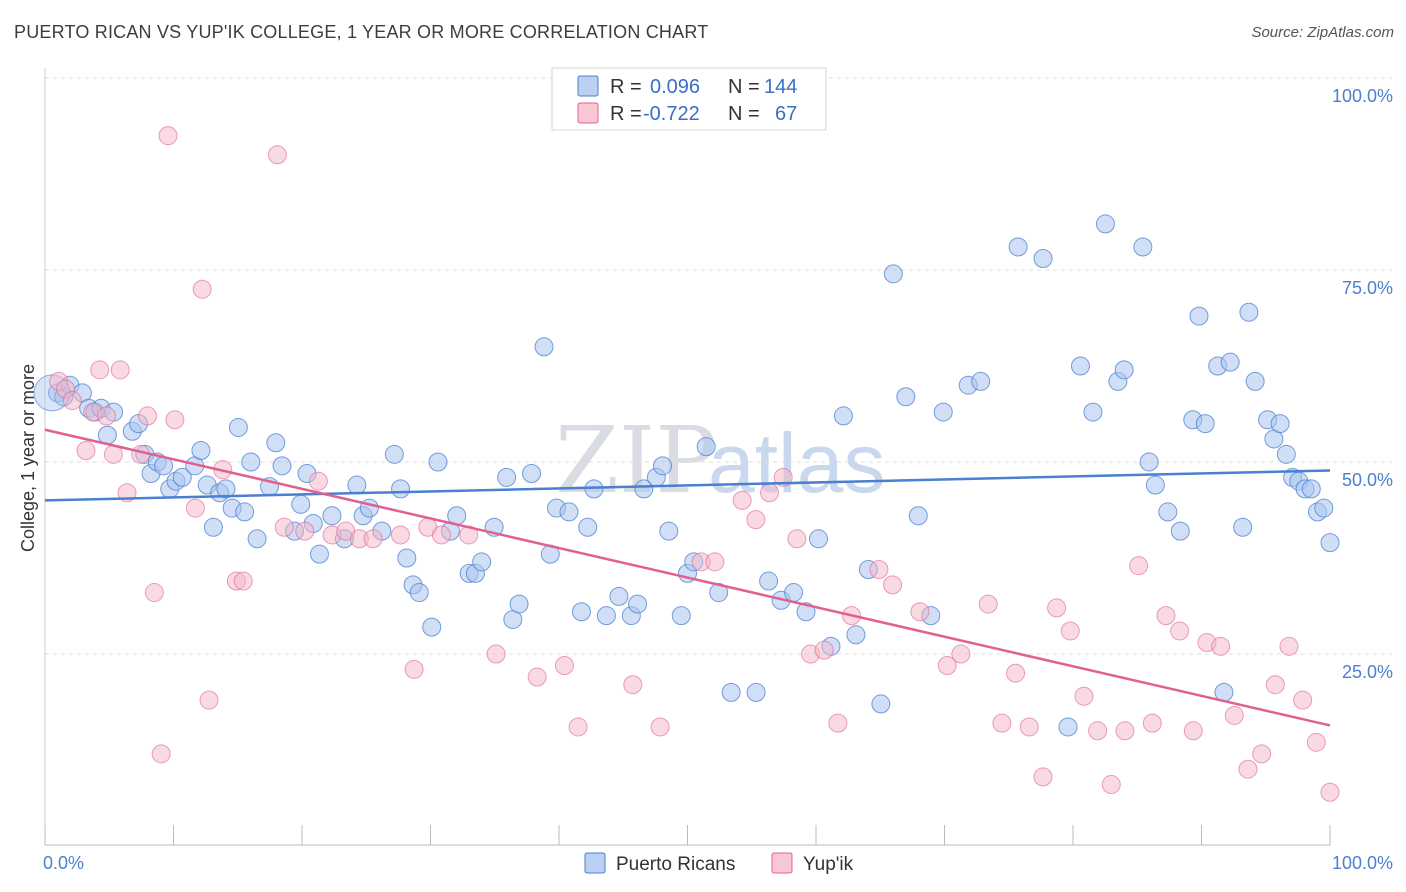 The width and height of the screenshot is (1406, 892). I want to click on legend-n-label-1: N =, so click(744, 87).